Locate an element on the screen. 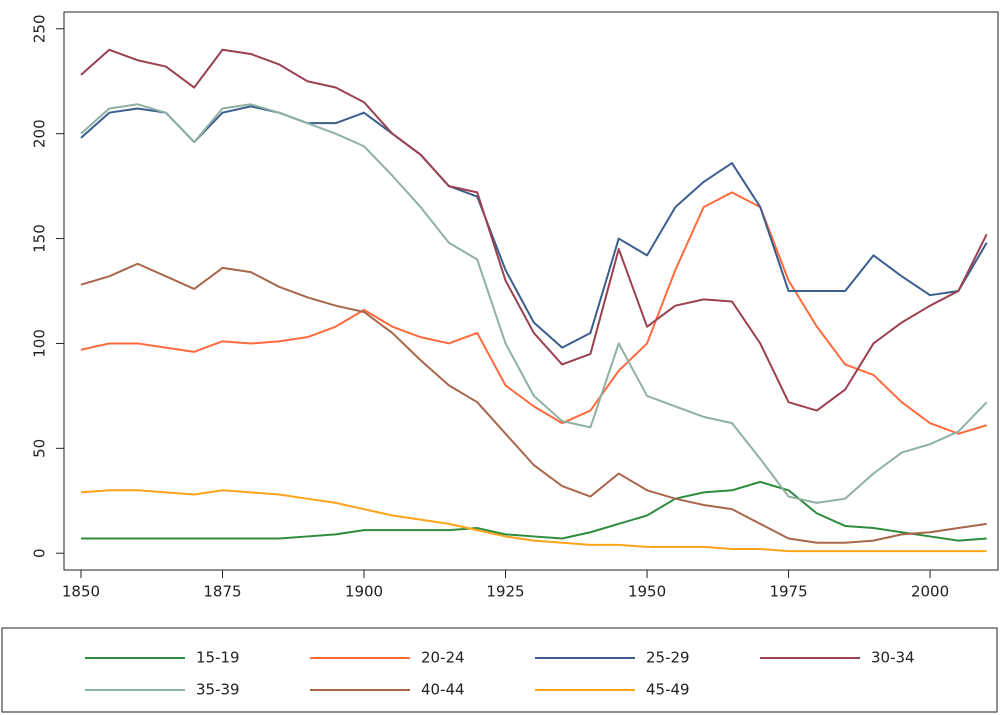 The width and height of the screenshot is (1000, 715). y-tick-label: 50 is located at coordinates (40, 448).